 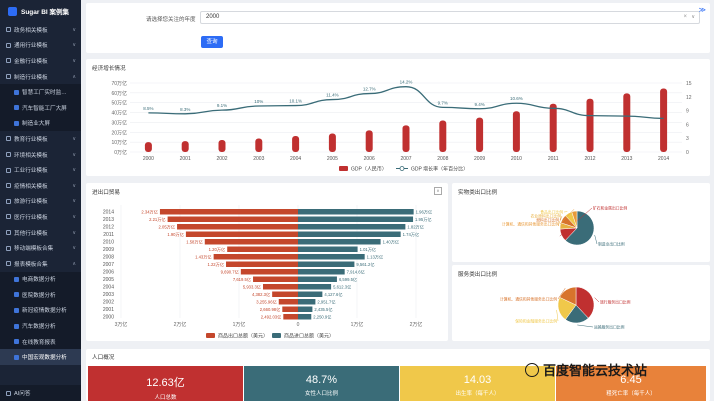 I want to click on year-tick: 2004, so click(x=108, y=288).